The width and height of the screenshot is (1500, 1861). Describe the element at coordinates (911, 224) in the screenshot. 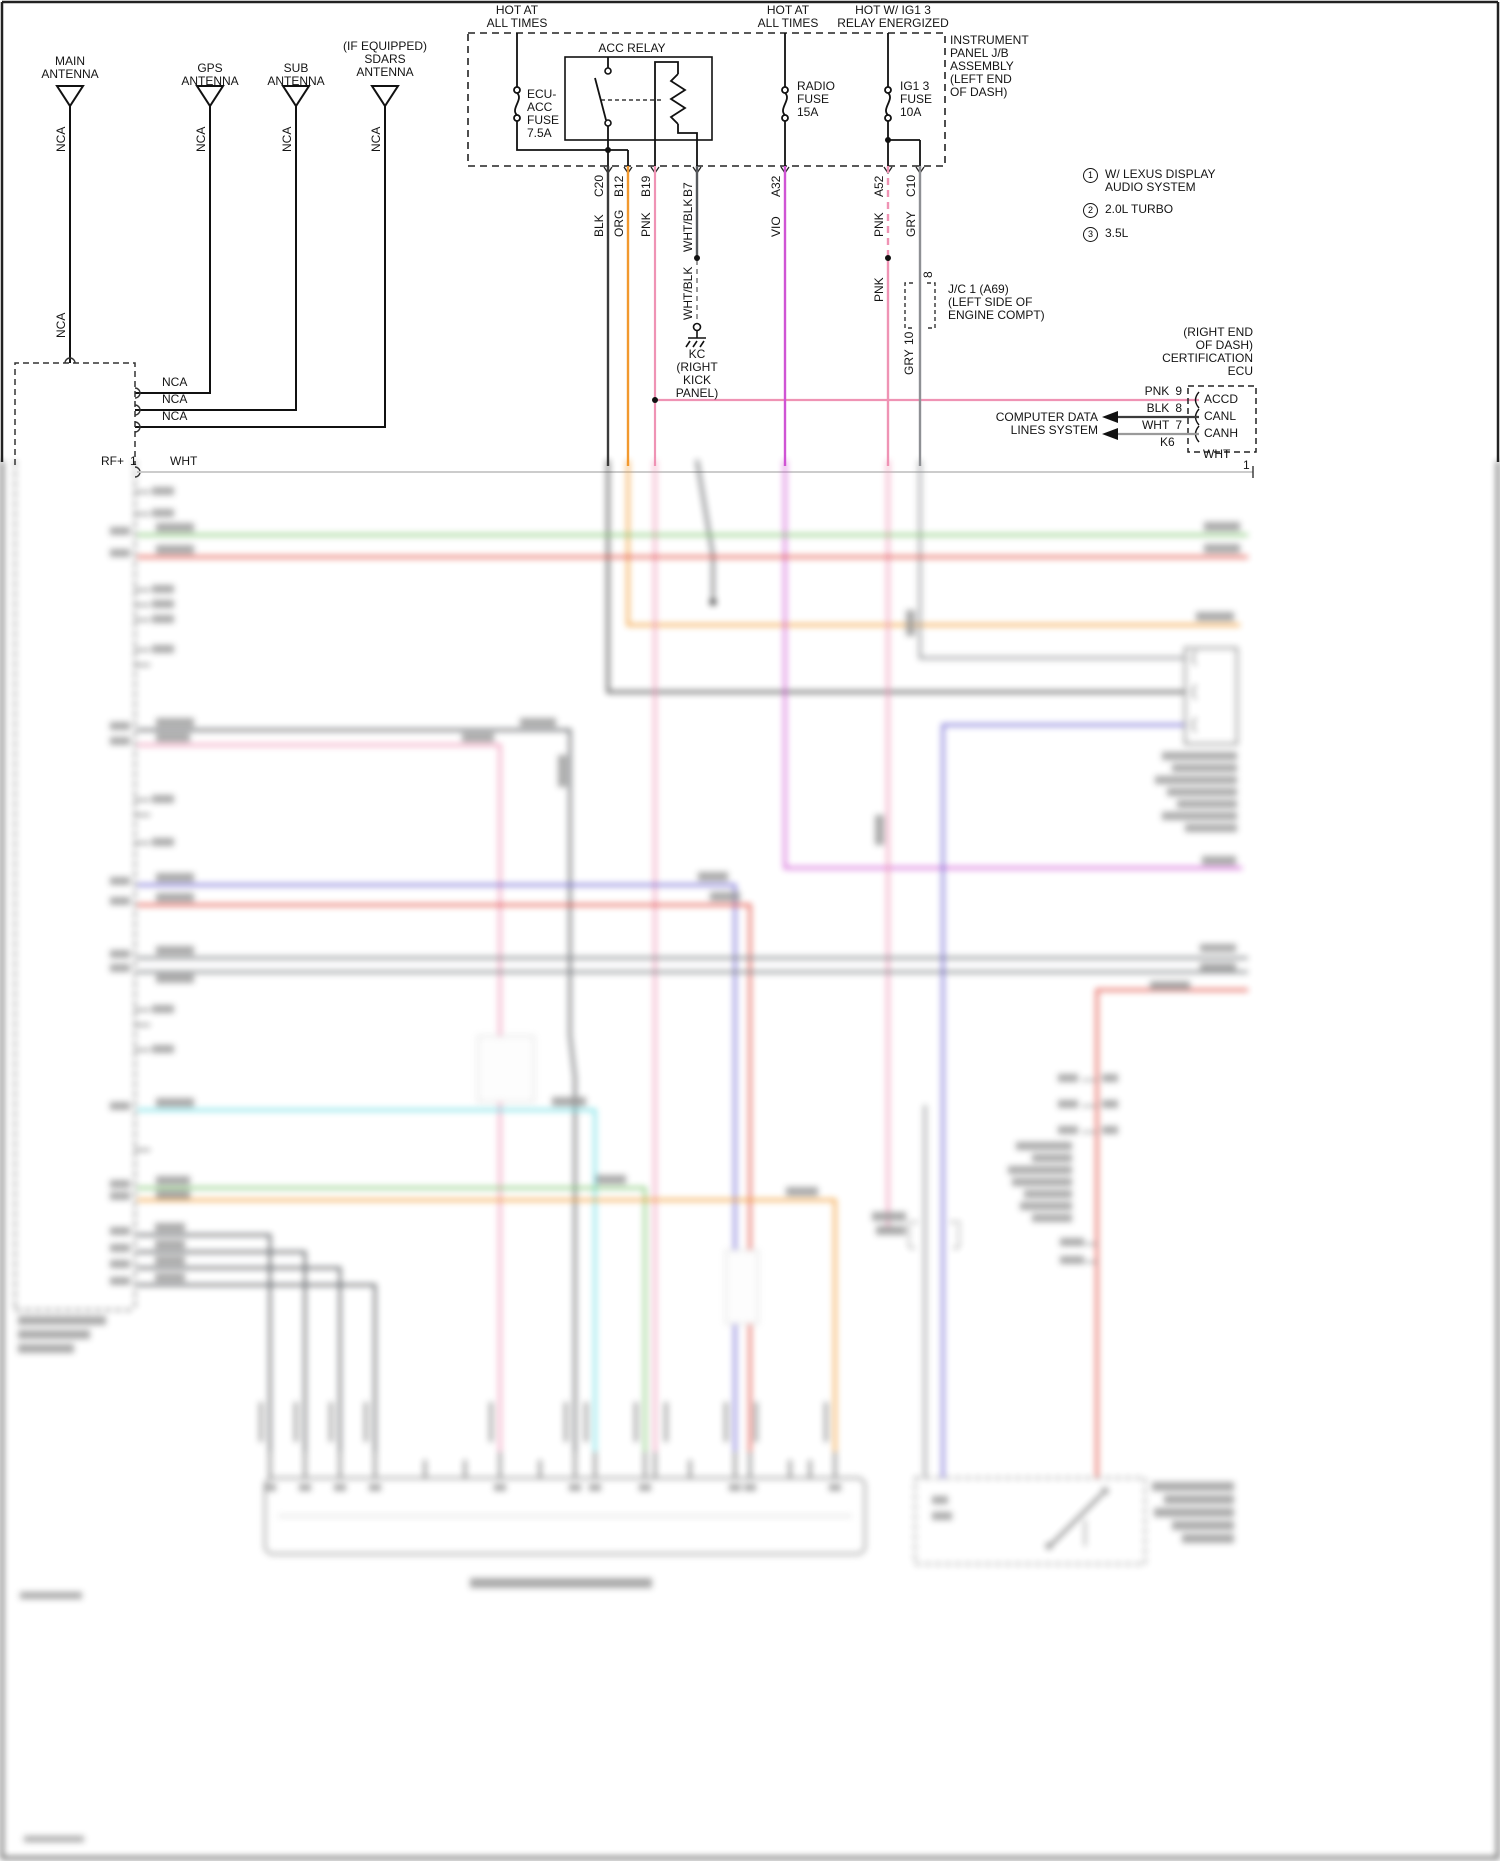

I see `wirecolor-gry: GRY` at that location.